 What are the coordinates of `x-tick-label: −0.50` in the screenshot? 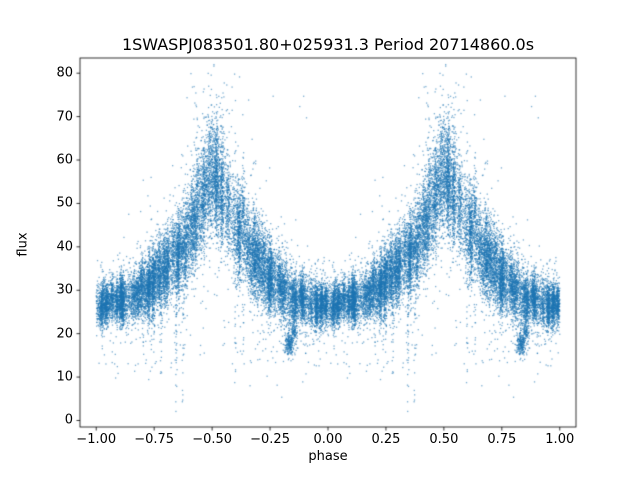 It's located at (212, 439).